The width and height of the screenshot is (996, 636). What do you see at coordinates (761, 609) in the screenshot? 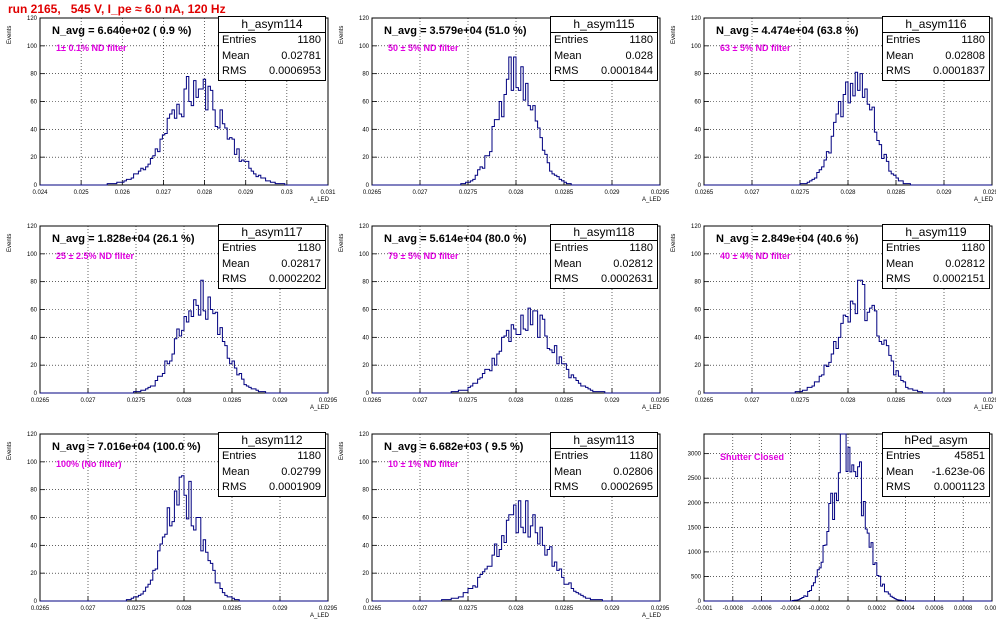
I see `x-tick-label: -0.0006` at bounding box center [761, 609].